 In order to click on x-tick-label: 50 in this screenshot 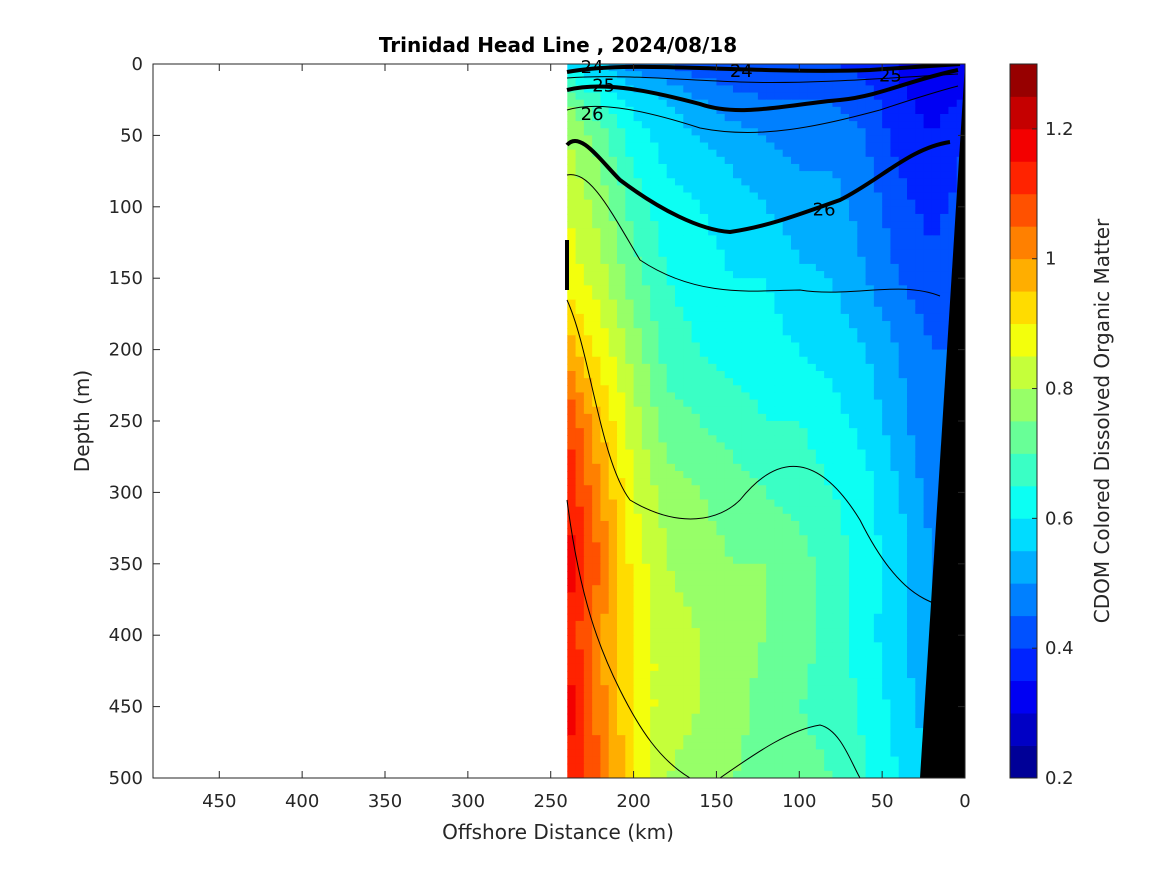, I will do `click(882, 801)`.